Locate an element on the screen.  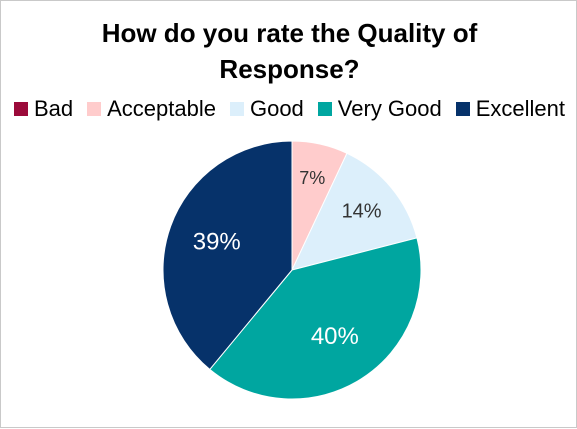
pie-slice-excellent is located at coordinates (227, 255).